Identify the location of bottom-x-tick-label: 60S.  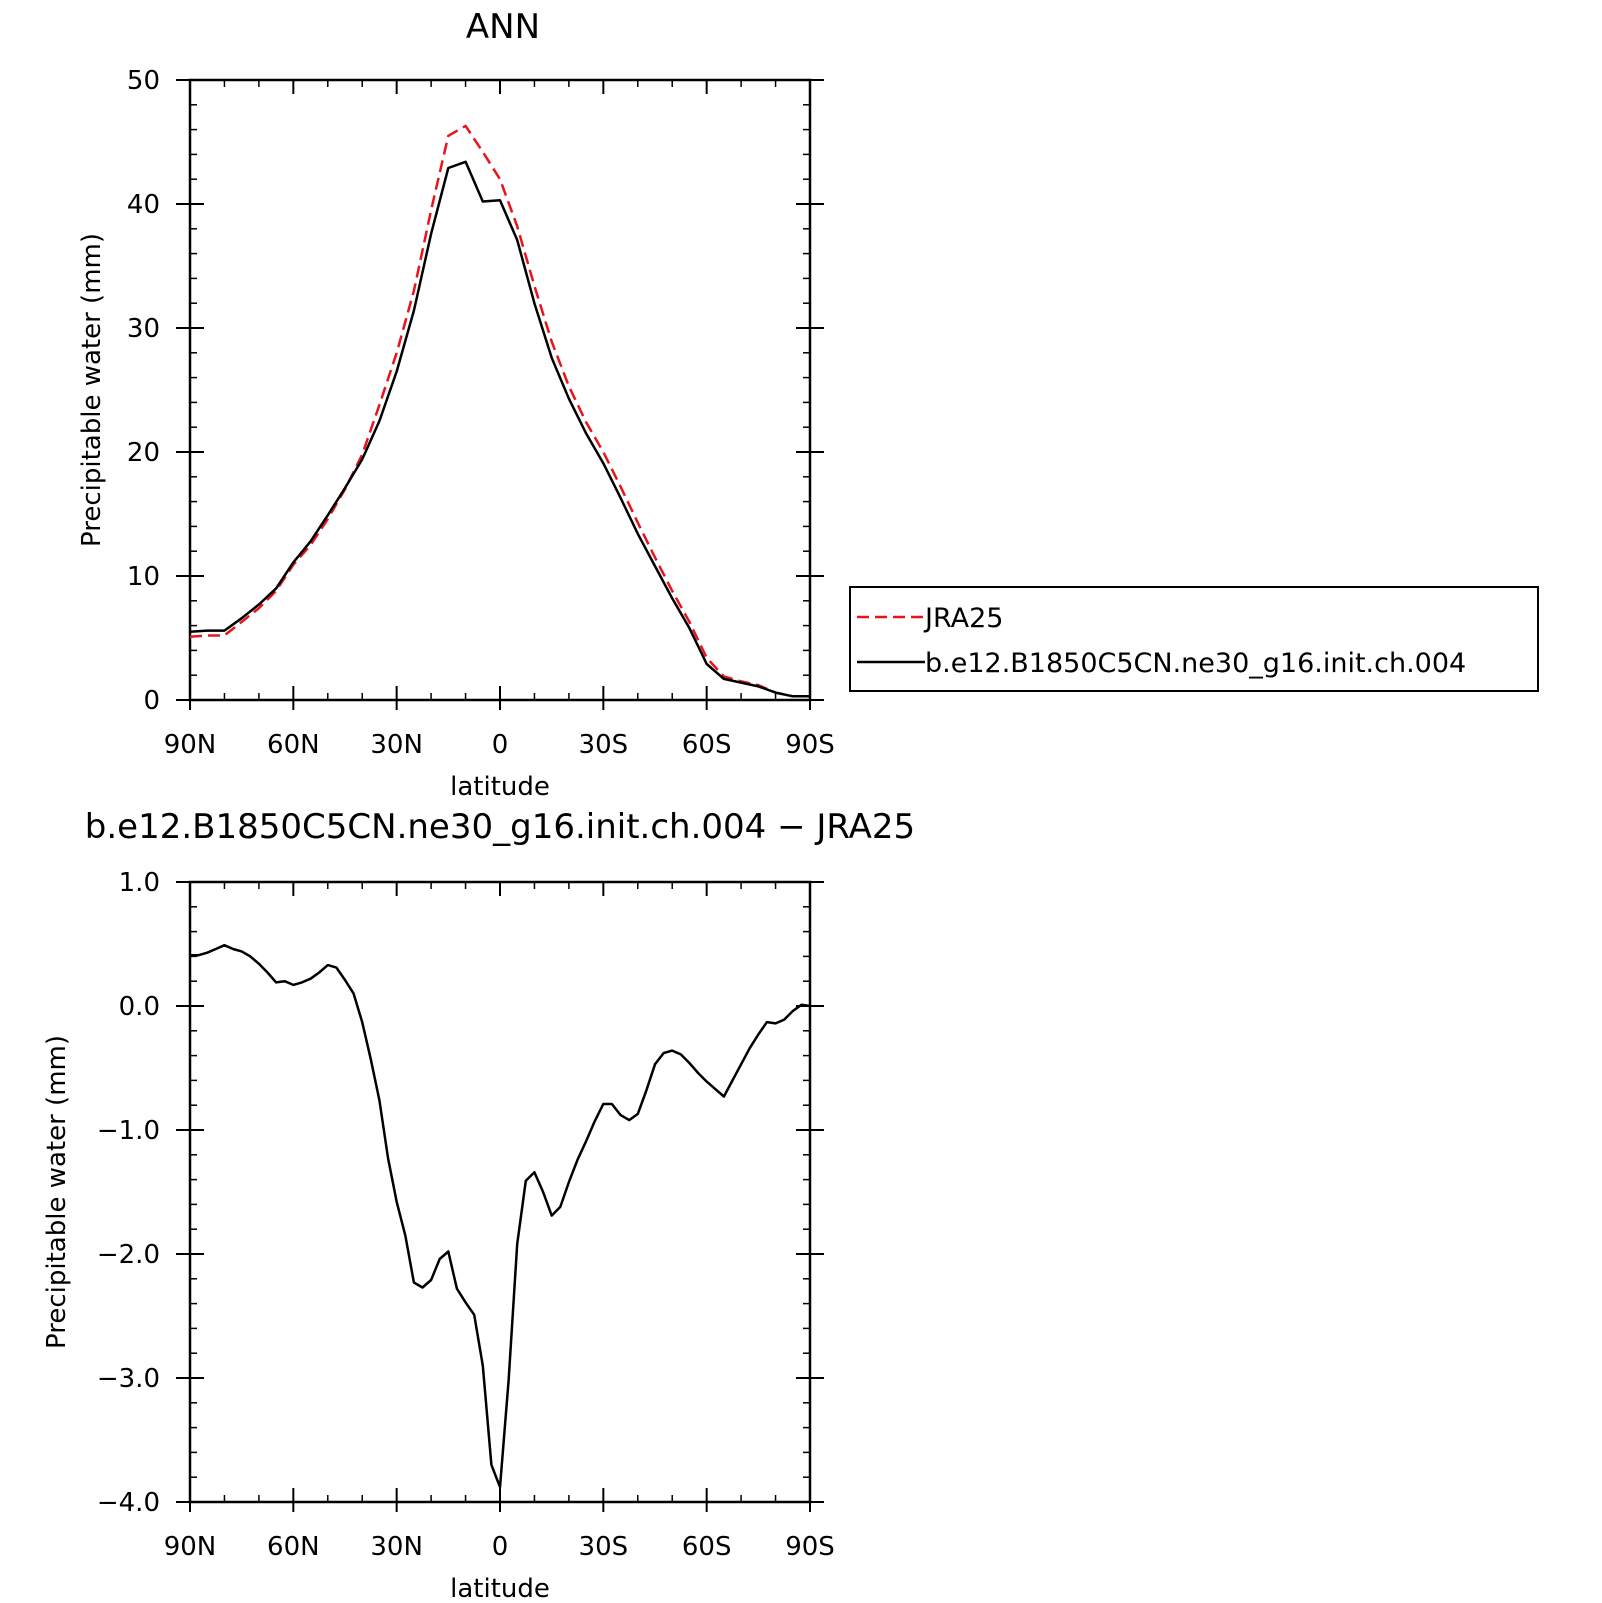
(707, 1547).